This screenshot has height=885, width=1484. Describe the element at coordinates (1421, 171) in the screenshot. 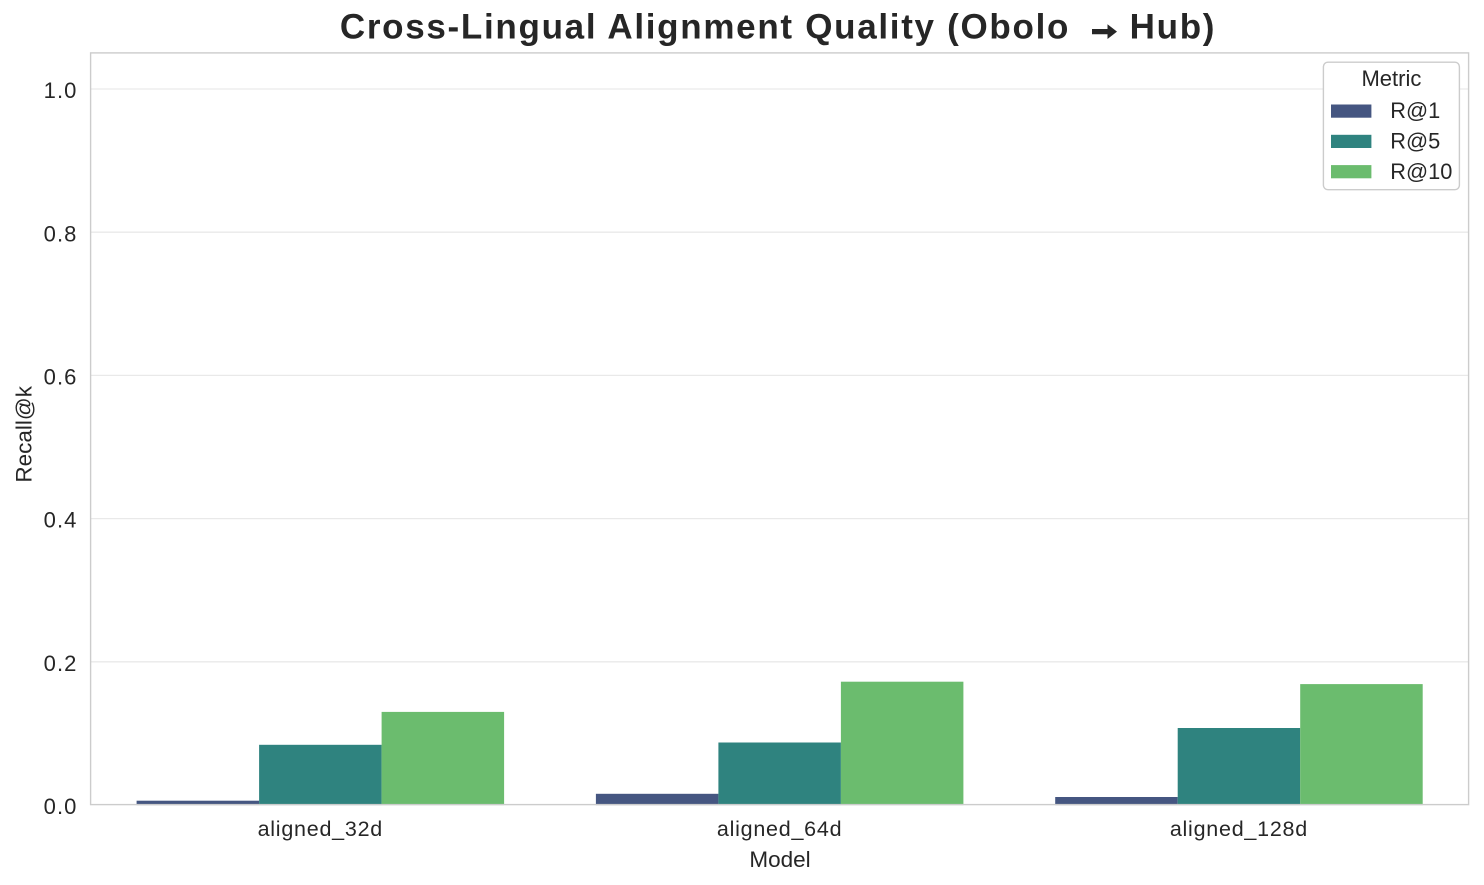

I see `svg-text: R@10` at that location.